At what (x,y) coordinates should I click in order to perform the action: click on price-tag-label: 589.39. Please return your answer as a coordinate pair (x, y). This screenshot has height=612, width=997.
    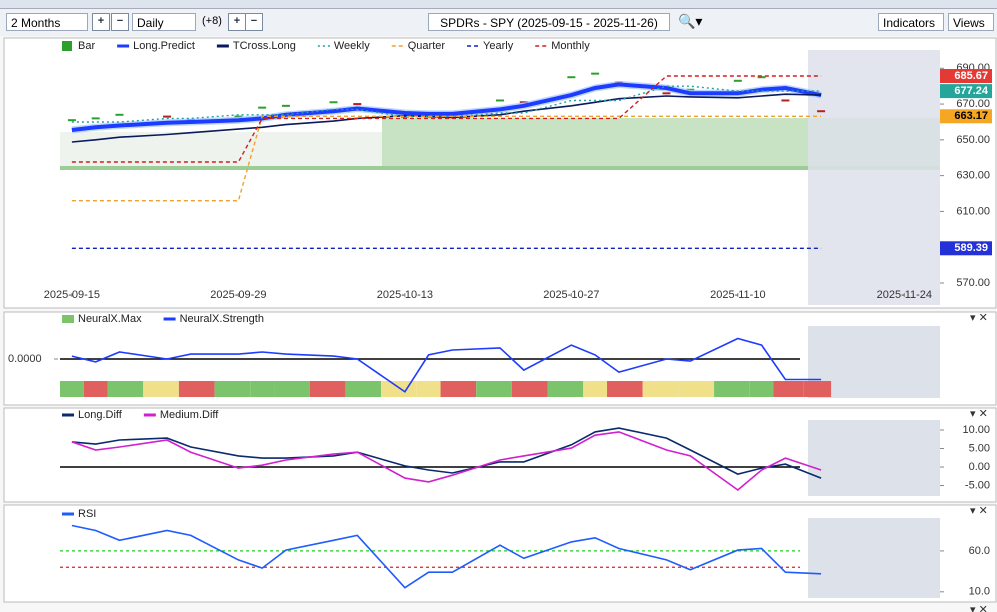
    Looking at the image, I should click on (971, 248).